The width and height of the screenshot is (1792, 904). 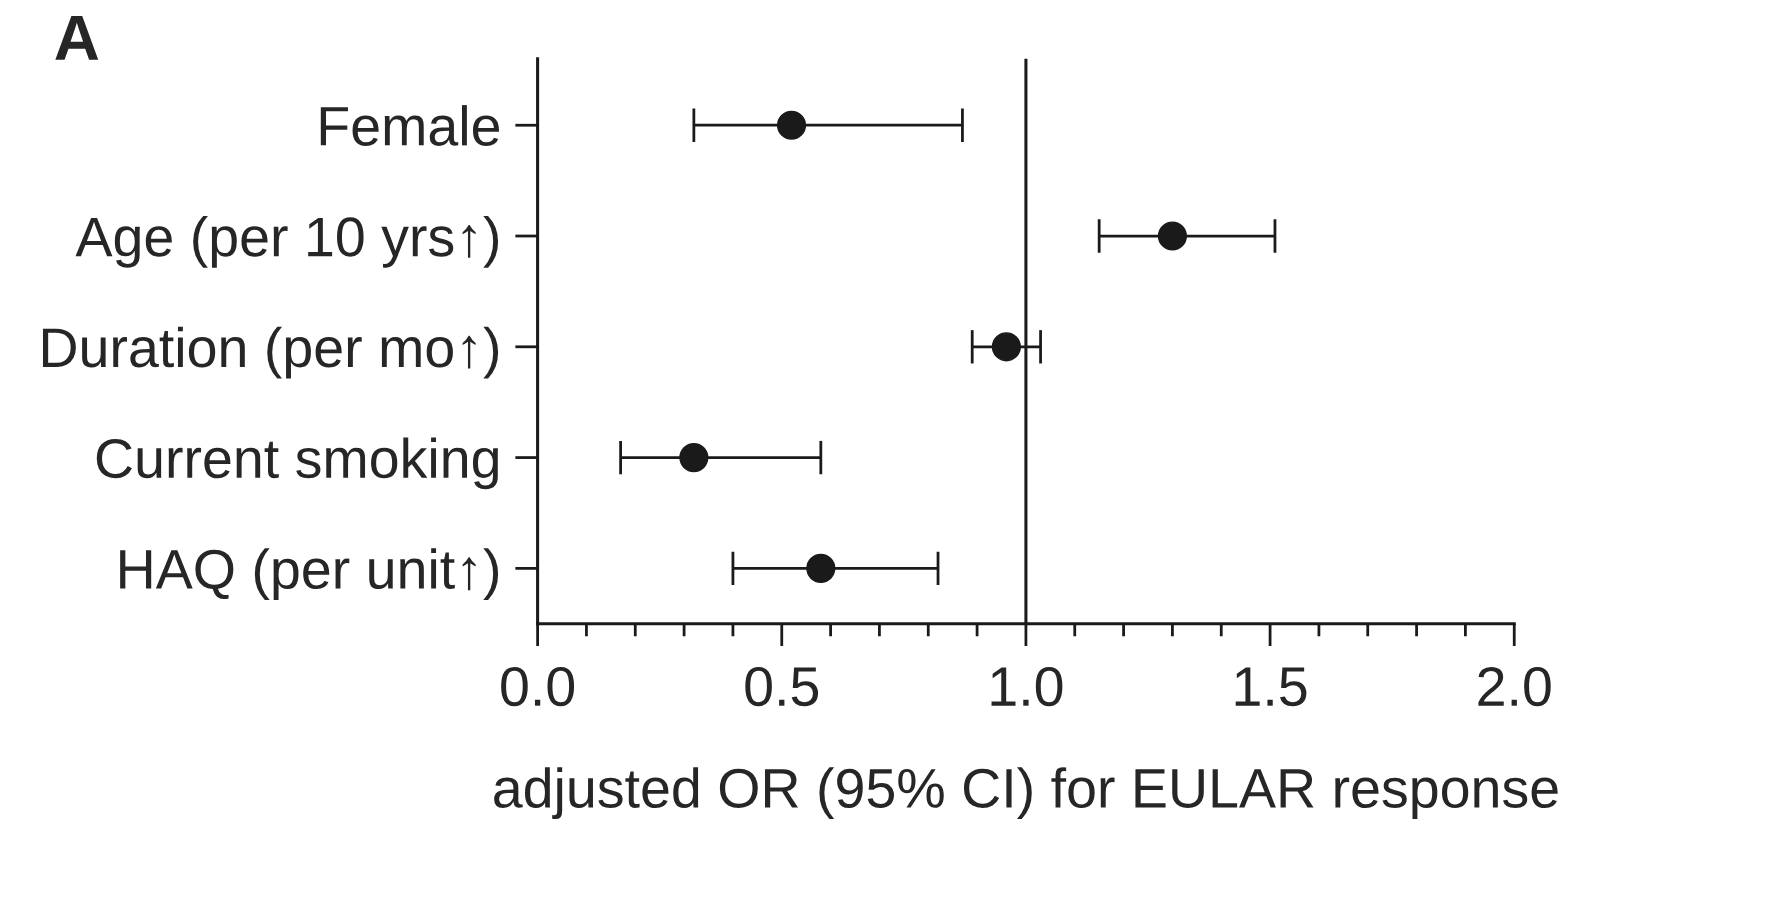 I want to click on y-tick-label: Current smoking, so click(x=297, y=463).